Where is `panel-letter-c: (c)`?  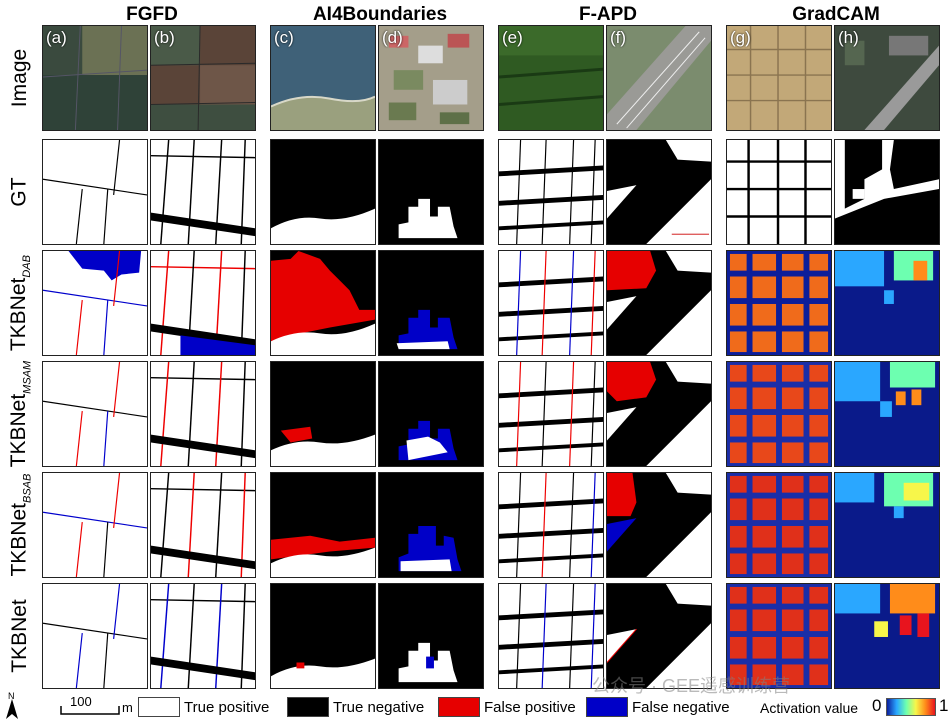 panel-letter-c: (c) is located at coordinates (284, 37).